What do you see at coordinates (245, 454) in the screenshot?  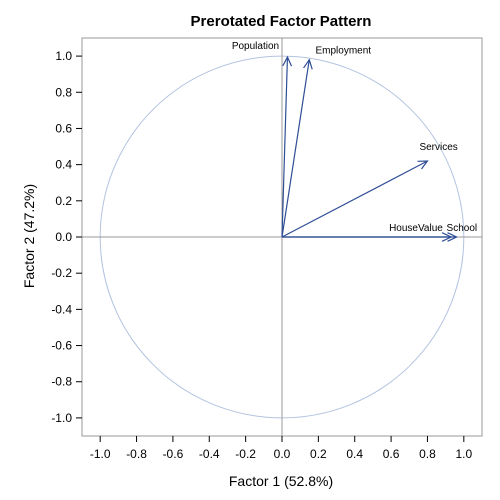 I see `x-tick-label: -0.2` at bounding box center [245, 454].